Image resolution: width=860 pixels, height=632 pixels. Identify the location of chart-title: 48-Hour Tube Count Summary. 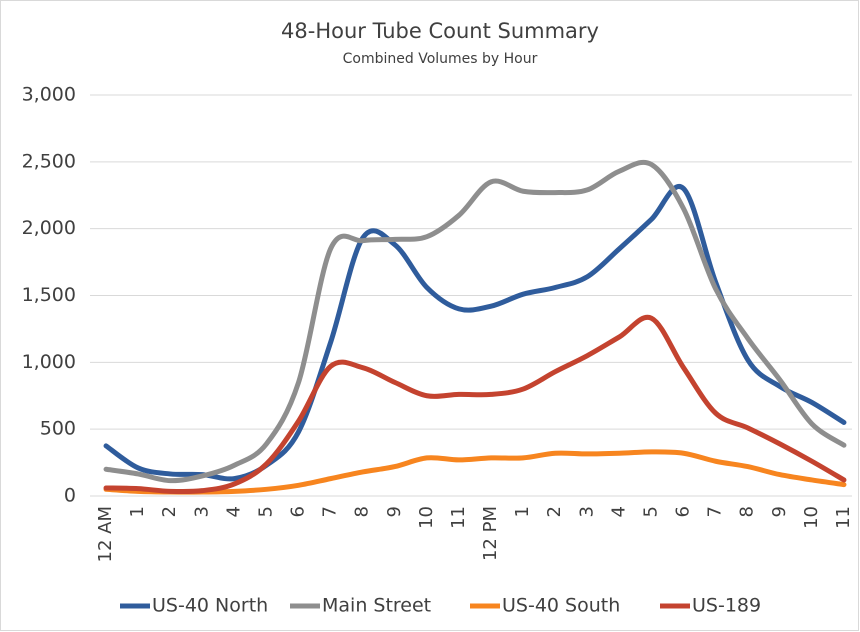
(440, 31).